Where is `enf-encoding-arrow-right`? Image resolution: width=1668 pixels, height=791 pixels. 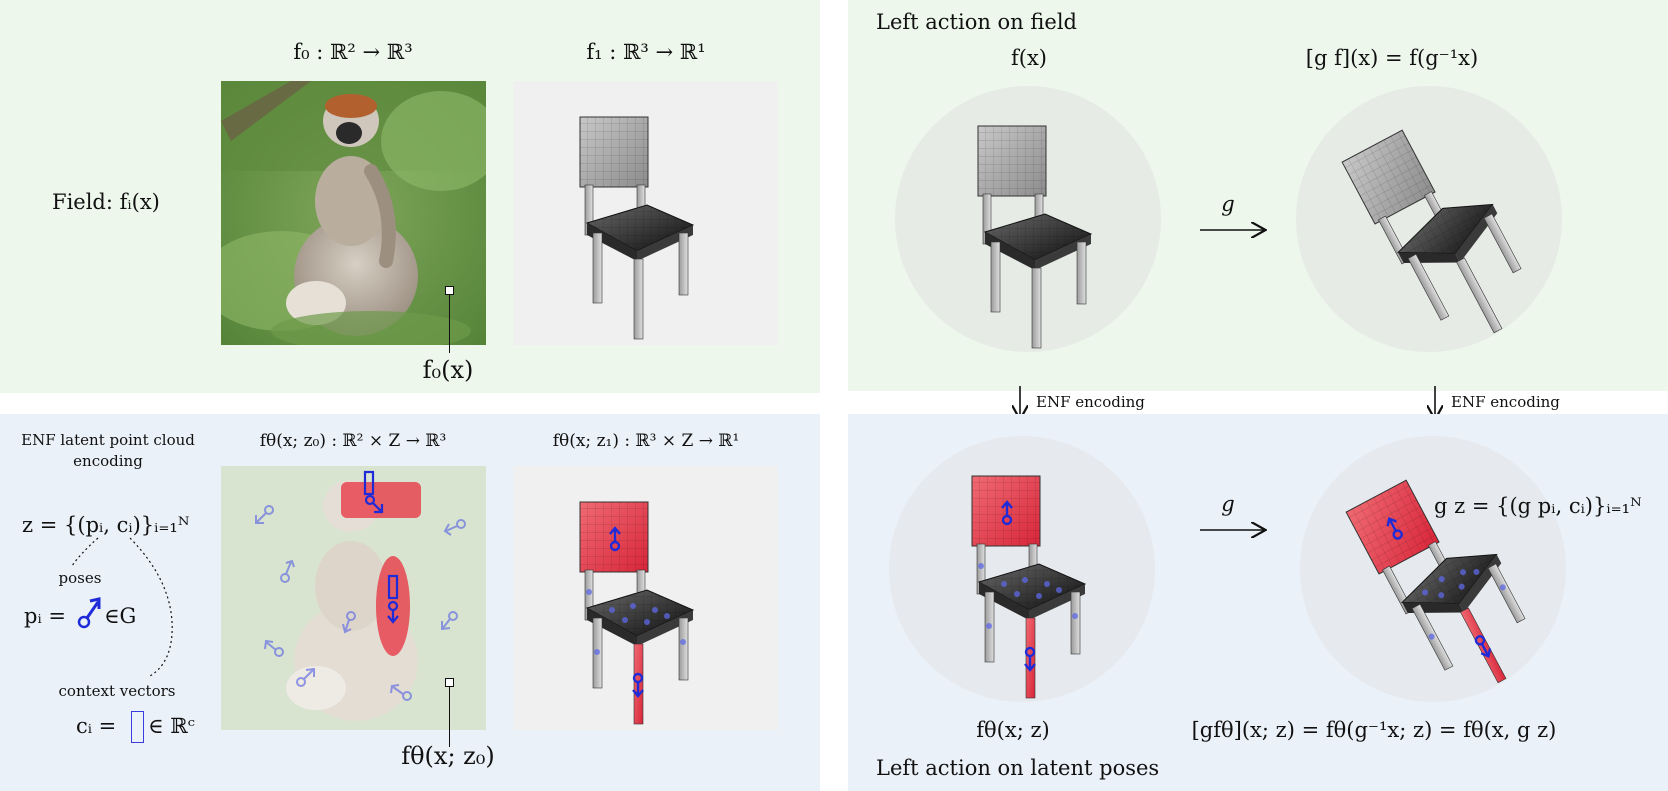 enf-encoding-arrow-right is located at coordinates (1435, 405).